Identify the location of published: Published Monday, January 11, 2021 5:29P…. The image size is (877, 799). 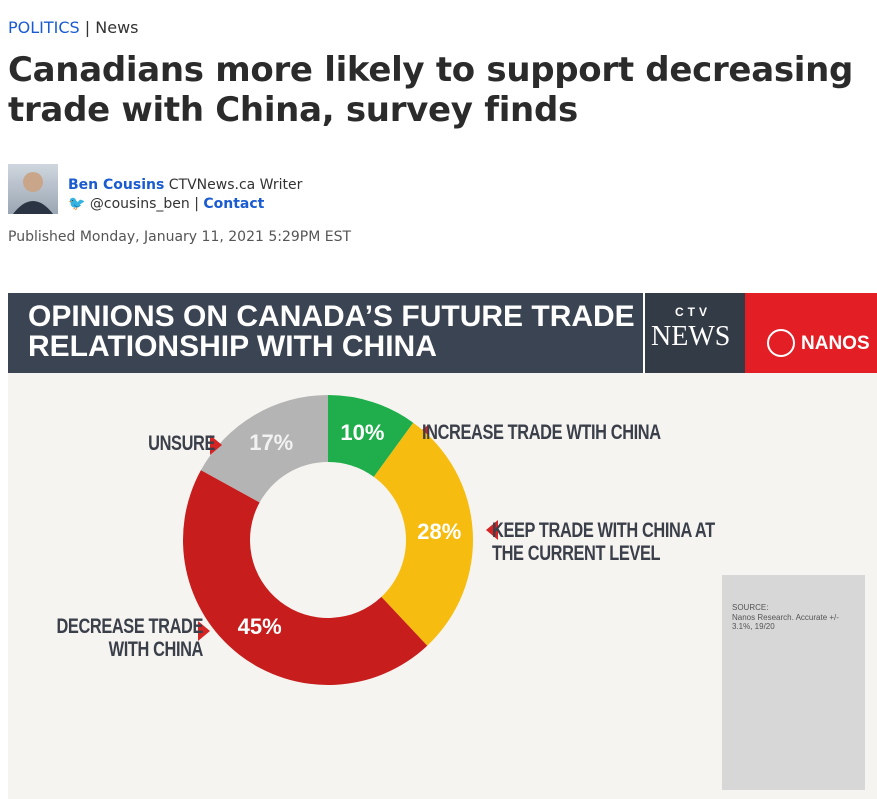
(180, 237).